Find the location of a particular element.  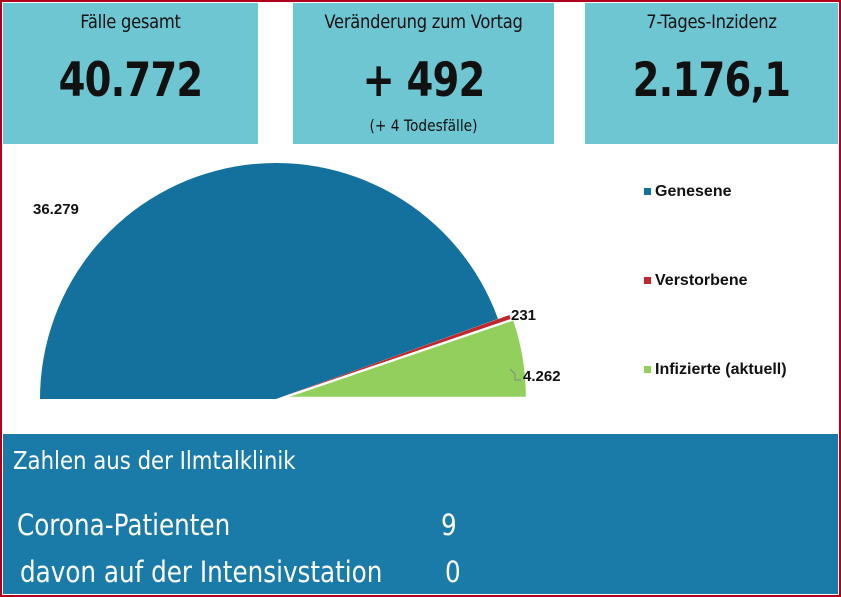

pie-slice-verstorbene is located at coordinates (399, 355).